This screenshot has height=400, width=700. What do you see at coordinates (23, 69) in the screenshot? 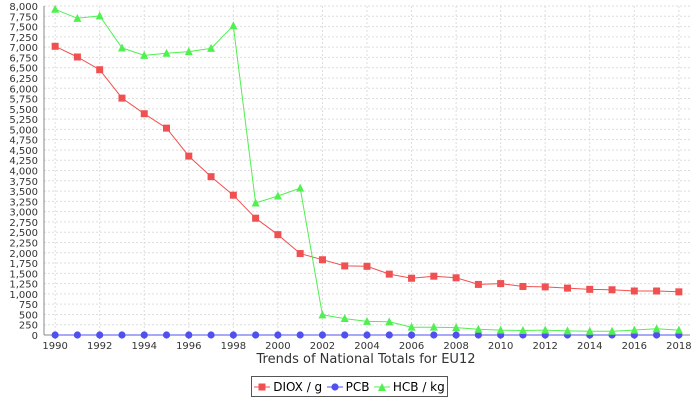
I see `y-tick-label: 6,500` at bounding box center [23, 69].